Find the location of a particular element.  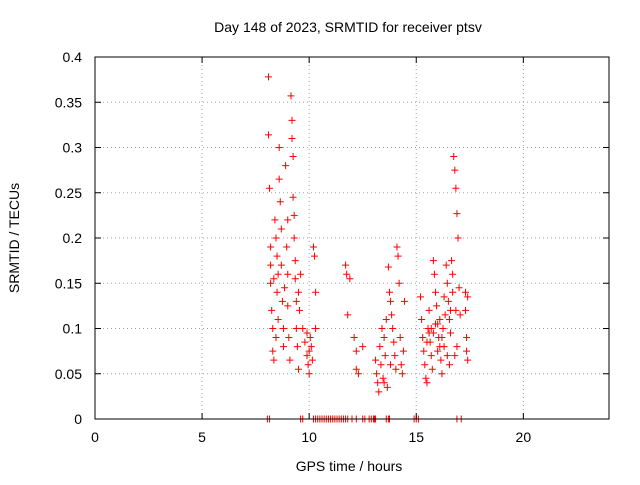

y-axis-label: SRMTID / TECUs is located at coordinates (14, 238).